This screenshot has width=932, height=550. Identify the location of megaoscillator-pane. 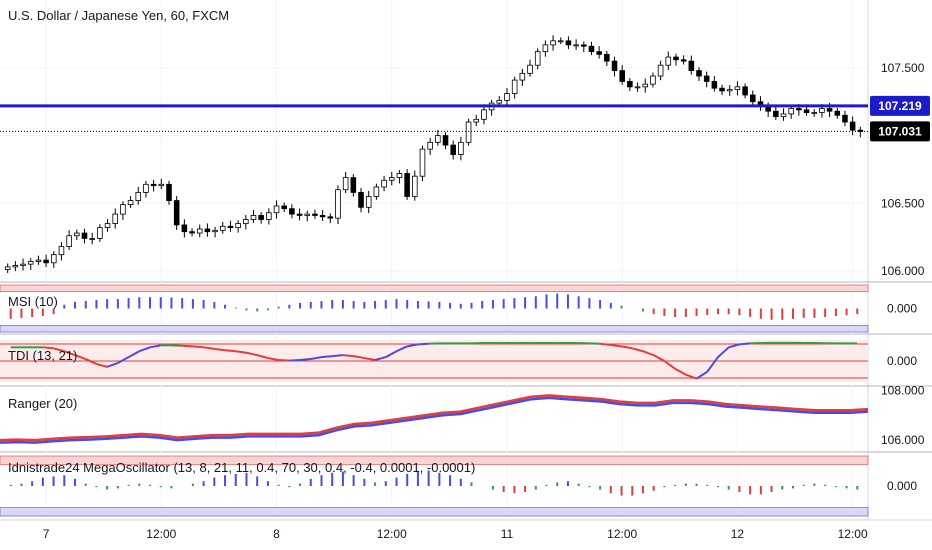
(434, 486).